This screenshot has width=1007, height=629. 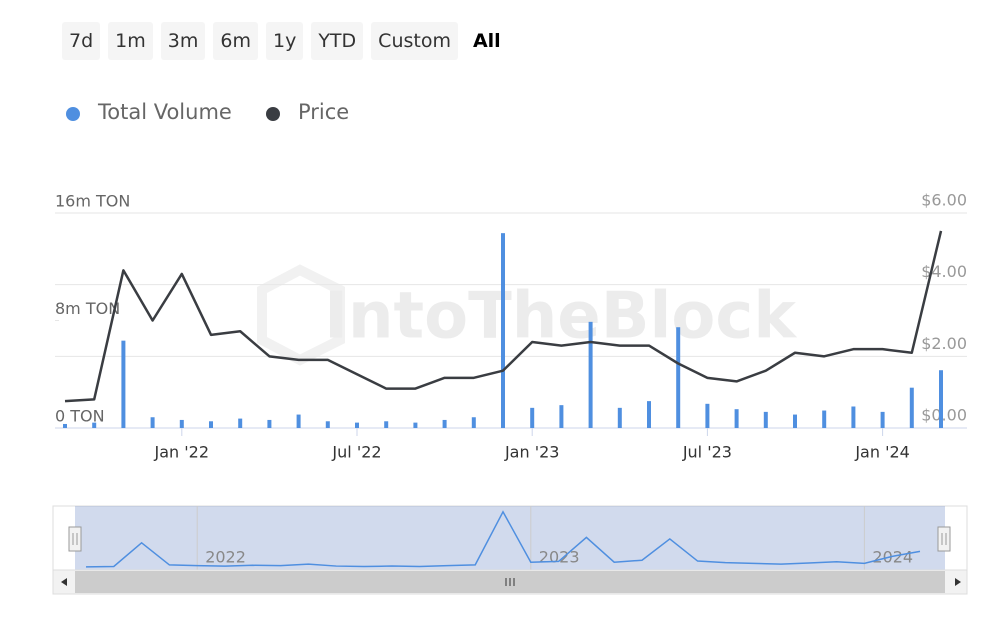 What do you see at coordinates (944, 271) in the screenshot?
I see `y2-tick-label: $4.00` at bounding box center [944, 271].